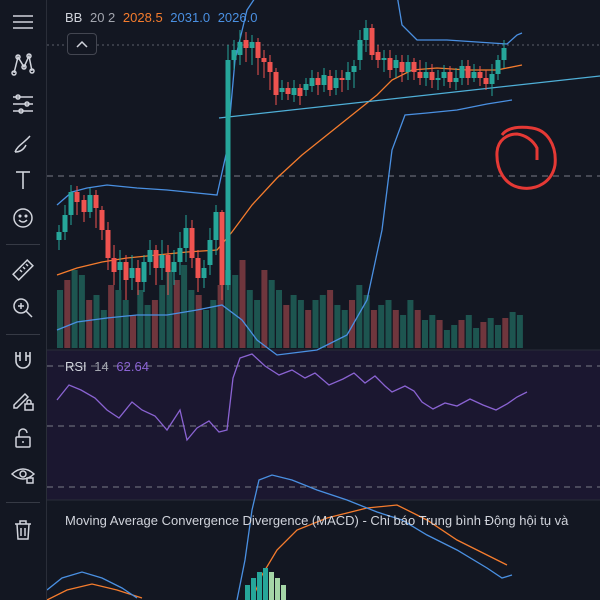 Image resolution: width=600 pixels, height=600 pixels. Describe the element at coordinates (101, 366) in the screenshot. I see `rsi-param: 14` at that location.